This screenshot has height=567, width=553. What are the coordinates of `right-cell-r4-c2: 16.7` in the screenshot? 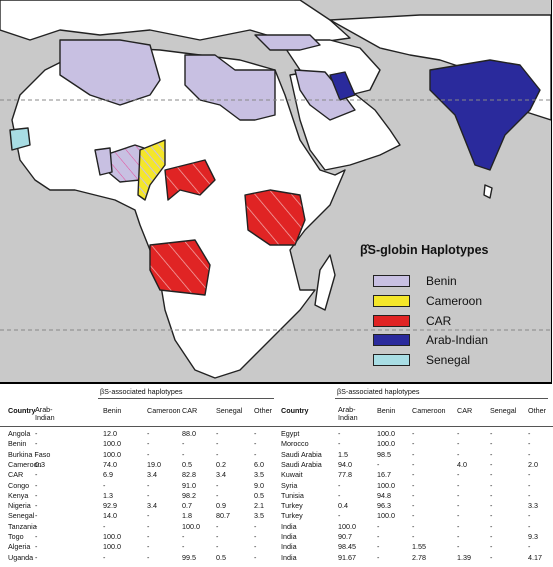 It's located at (384, 475).